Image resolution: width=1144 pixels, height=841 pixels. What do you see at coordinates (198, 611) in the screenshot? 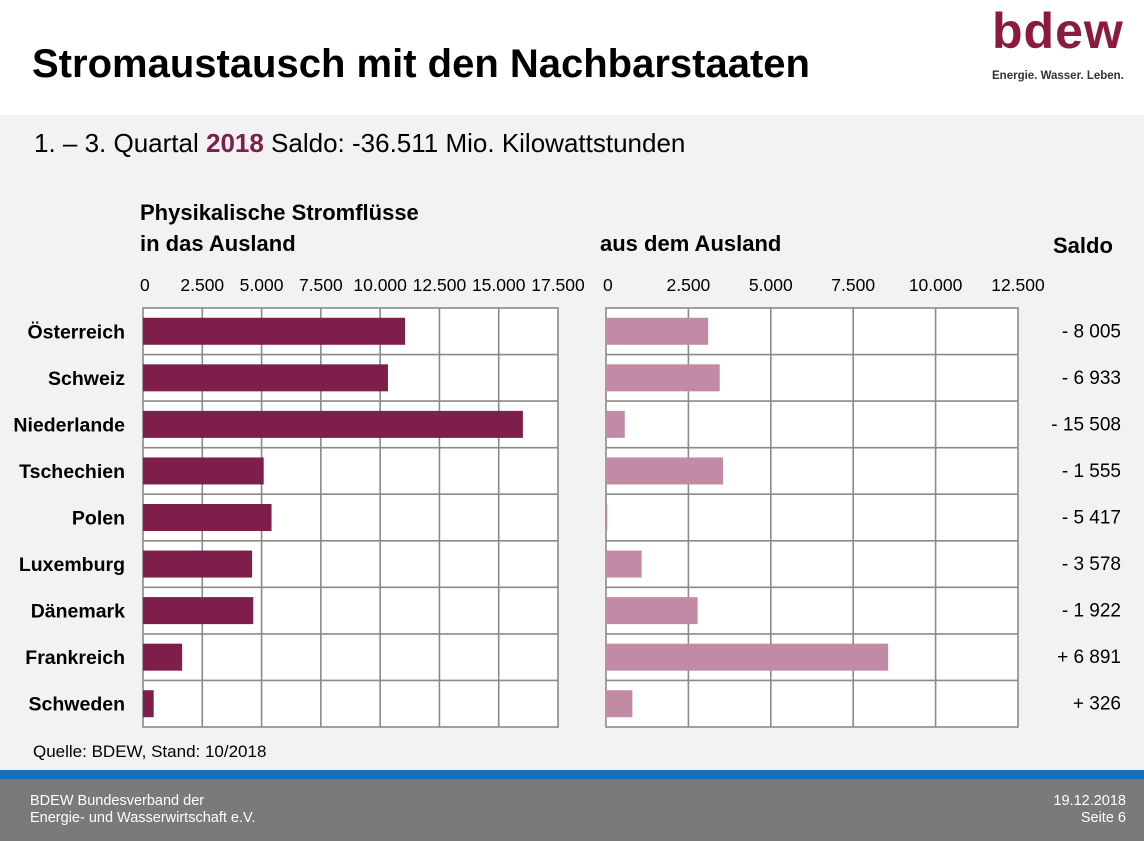
I see `export-bar-dänemark` at bounding box center [198, 611].